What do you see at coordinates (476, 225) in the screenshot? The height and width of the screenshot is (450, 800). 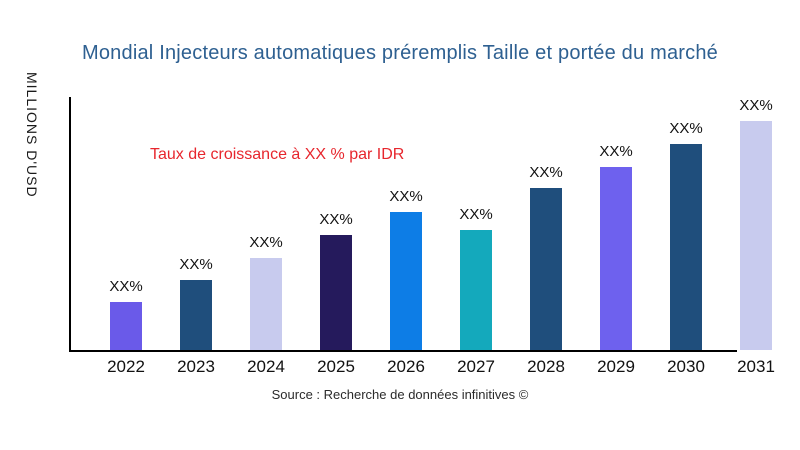 I see `bar-group-2027: XX% 2027` at bounding box center [476, 225].